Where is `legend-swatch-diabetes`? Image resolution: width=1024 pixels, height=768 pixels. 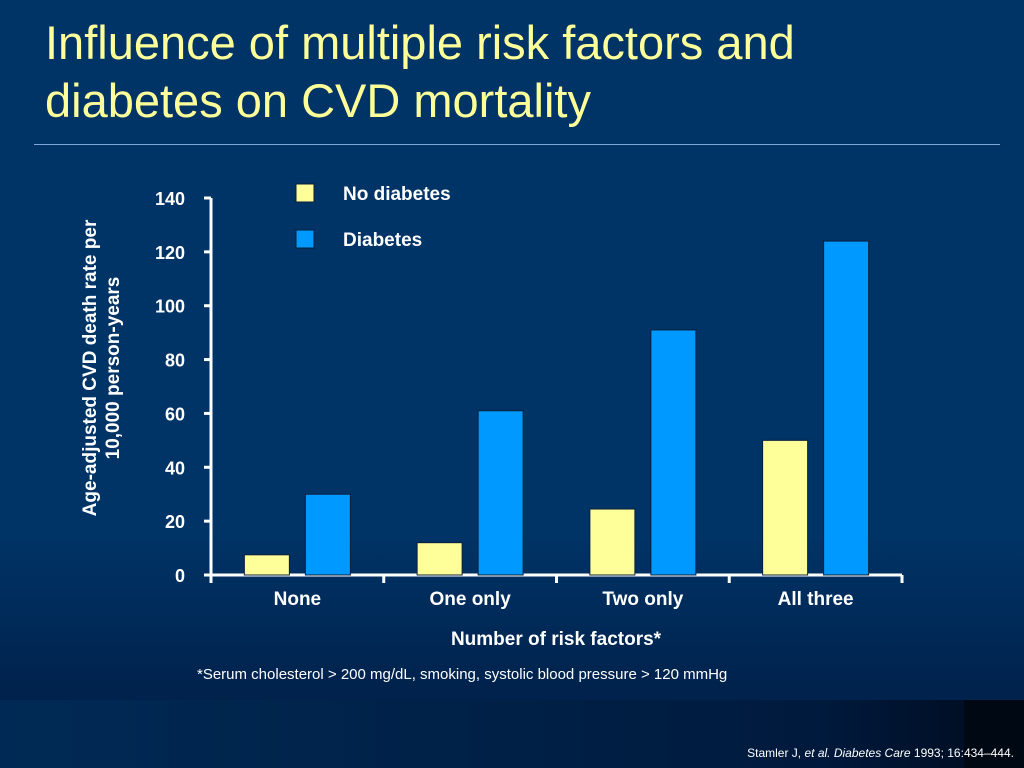 legend-swatch-diabetes is located at coordinates (305, 239).